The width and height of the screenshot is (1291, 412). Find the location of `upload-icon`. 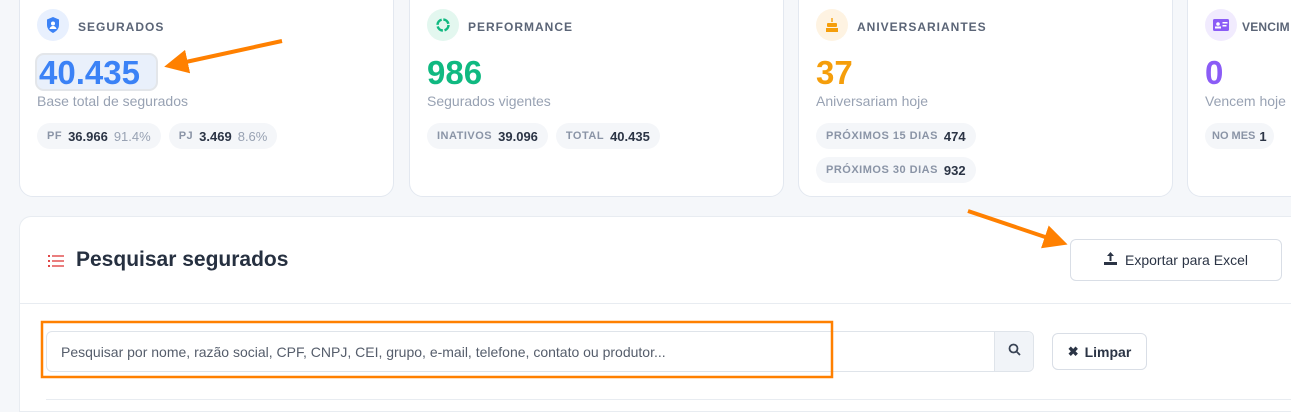

upload-icon is located at coordinates (1111, 260).